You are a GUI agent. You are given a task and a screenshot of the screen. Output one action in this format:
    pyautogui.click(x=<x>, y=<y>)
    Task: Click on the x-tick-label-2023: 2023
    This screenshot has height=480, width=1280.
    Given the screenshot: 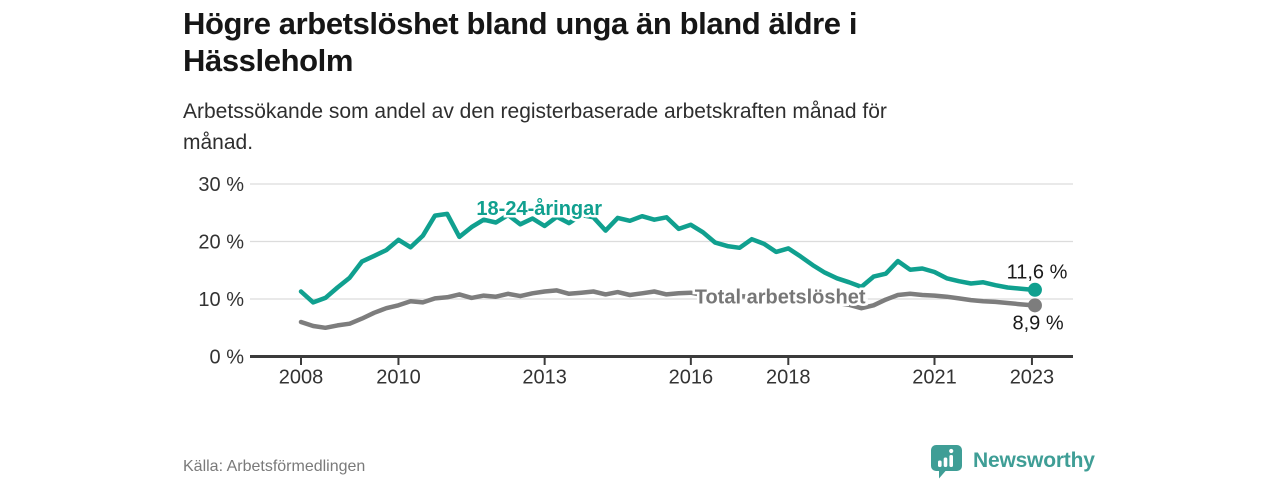 What is the action you would take?
    pyautogui.click(x=1032, y=378)
    